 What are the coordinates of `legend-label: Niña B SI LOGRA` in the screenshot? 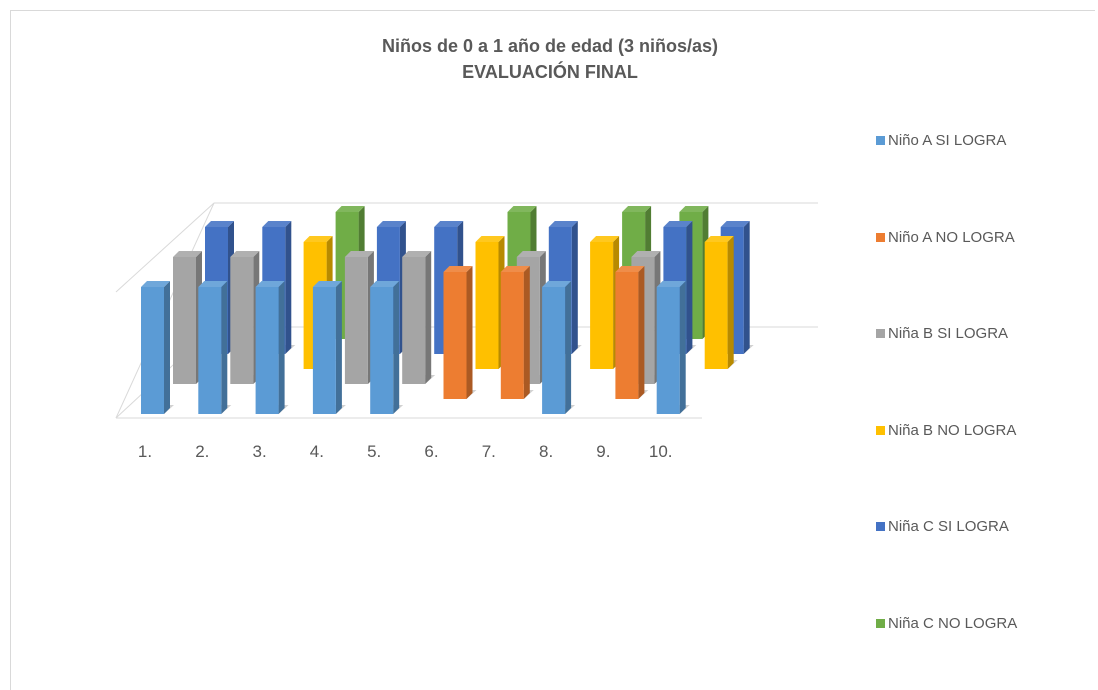 It's located at (948, 334).